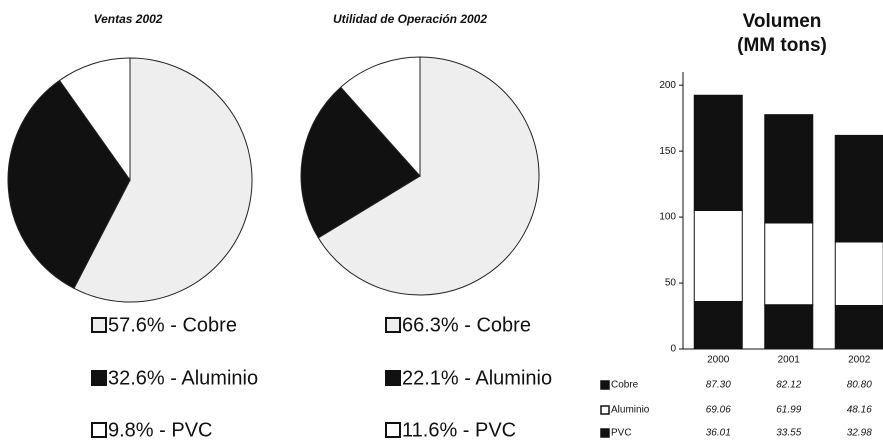  What do you see at coordinates (477, 378) in the screenshot?
I see `legend-label: 22.1% - Aluminio` at bounding box center [477, 378].